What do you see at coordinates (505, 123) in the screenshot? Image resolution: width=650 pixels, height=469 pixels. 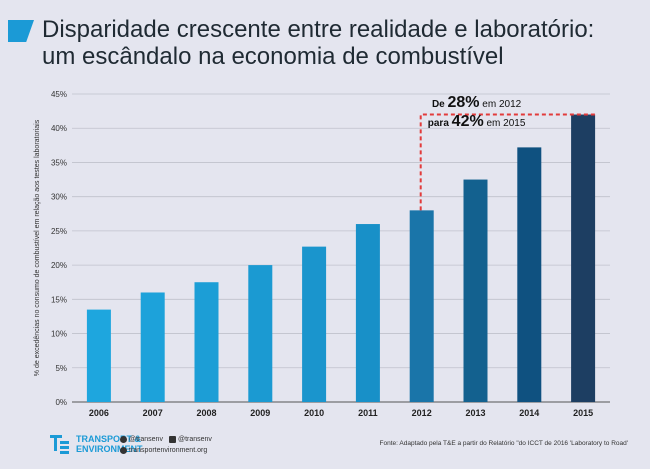 I see `annotation-suffix: em 2015` at bounding box center [505, 123].